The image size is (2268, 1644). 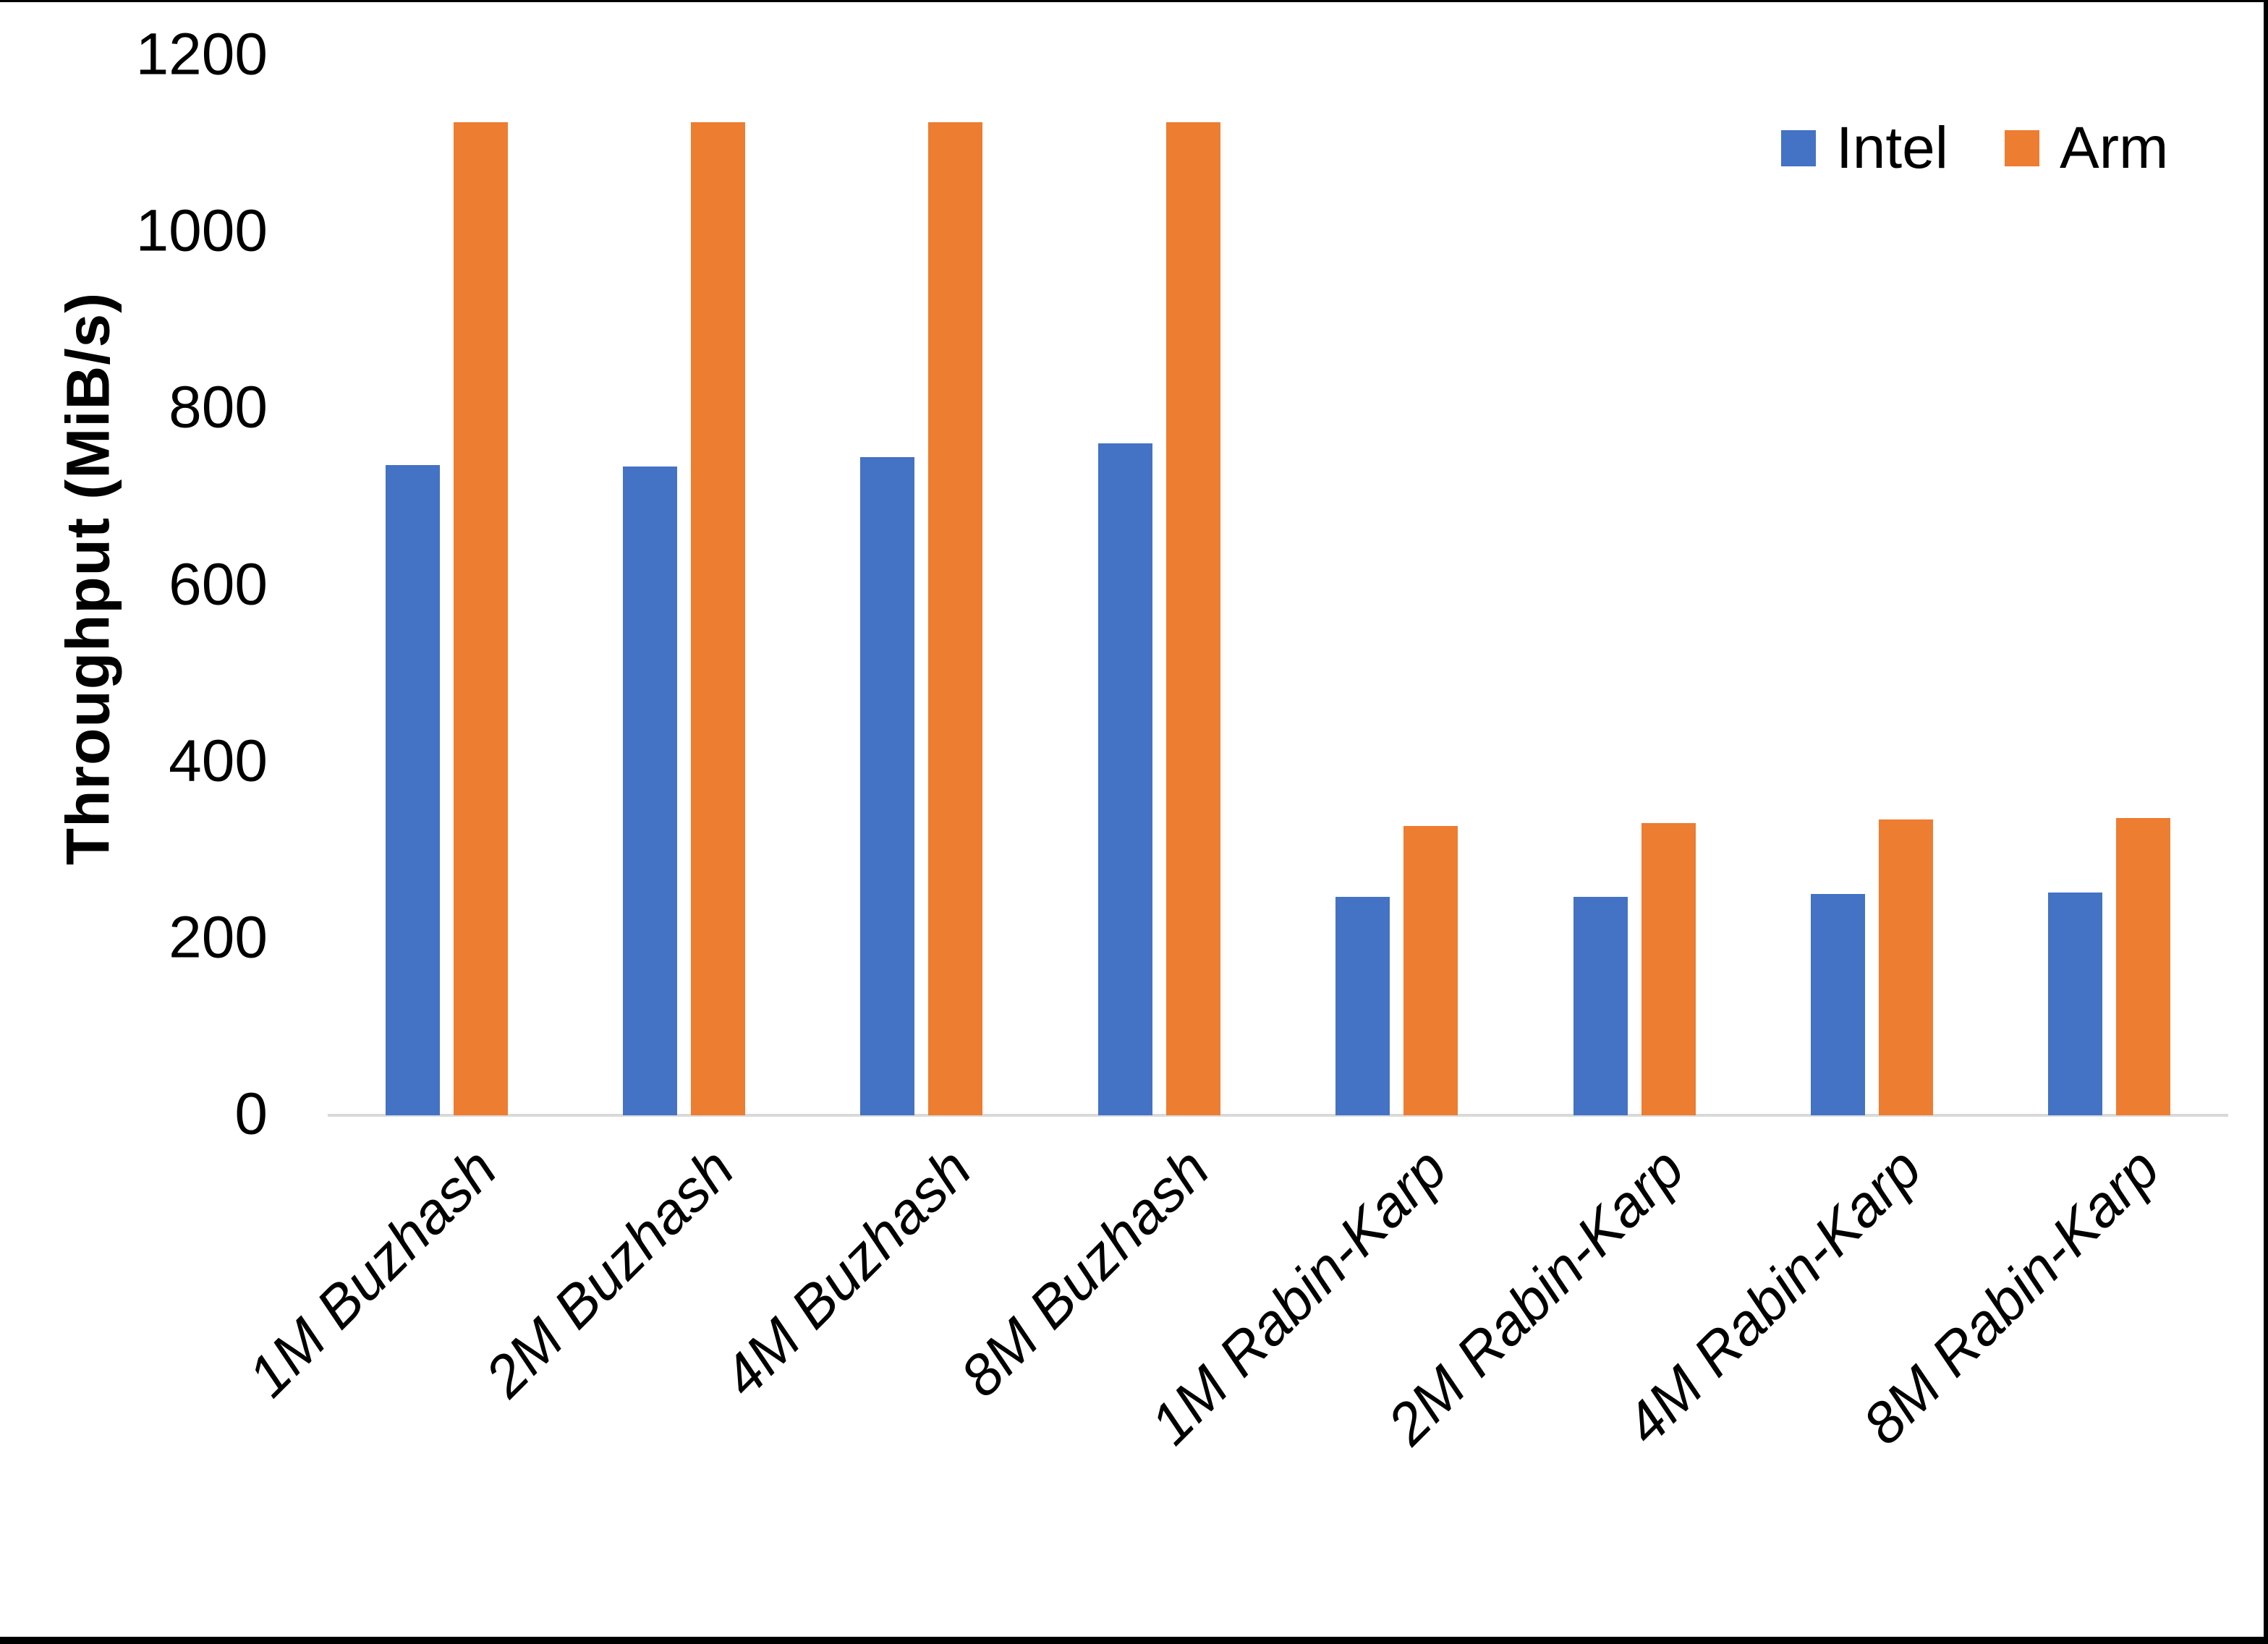 What do you see at coordinates (218, 407) in the screenshot?
I see `y-tick-label: 800` at bounding box center [218, 407].